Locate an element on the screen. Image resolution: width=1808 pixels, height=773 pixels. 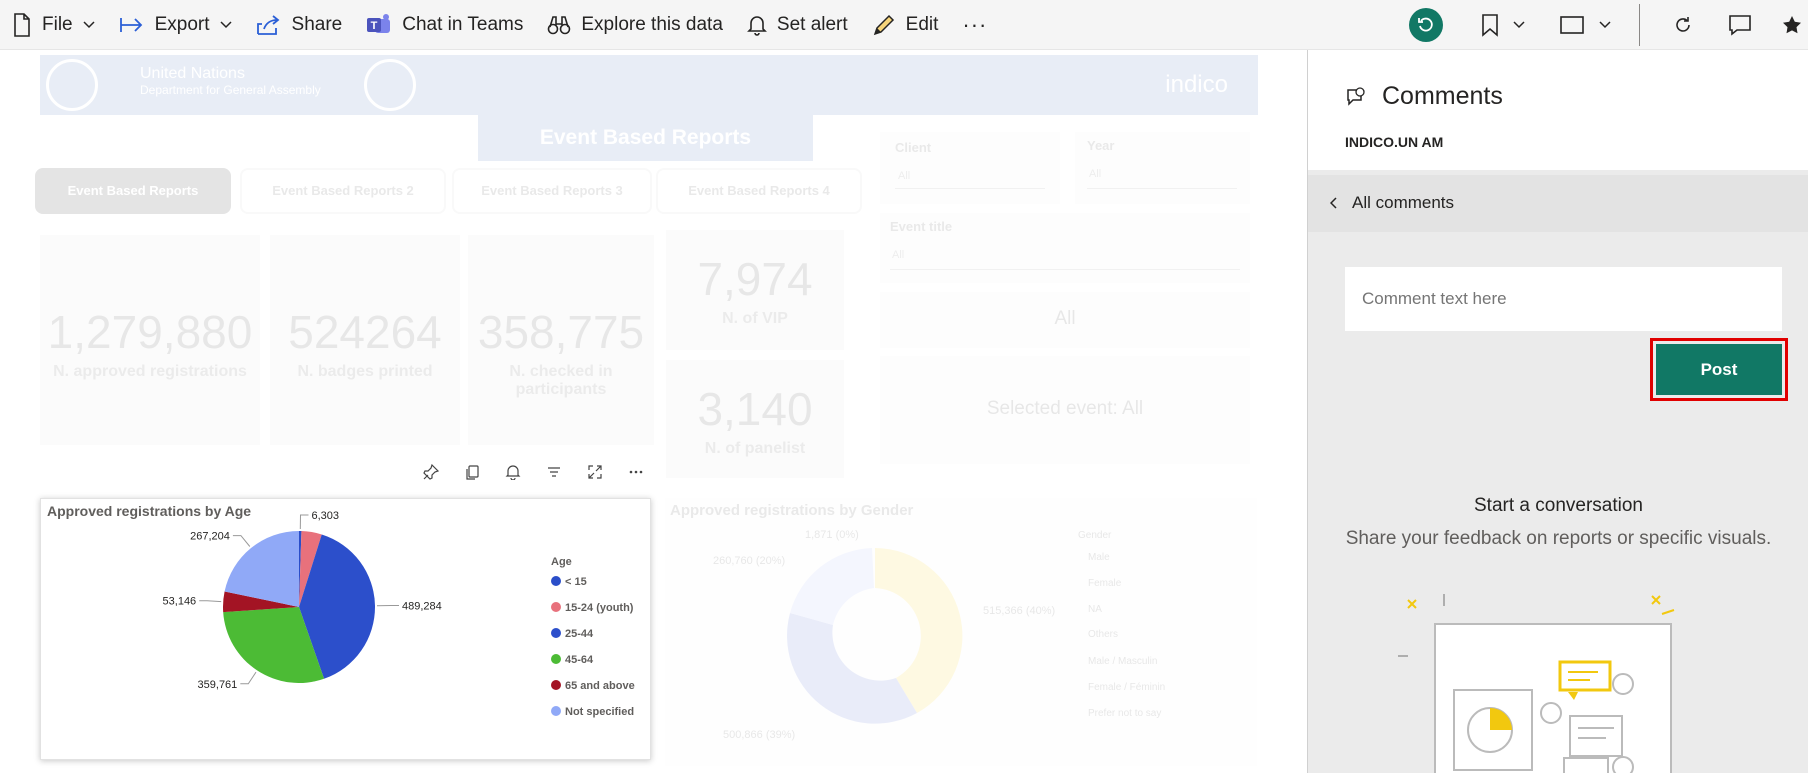
kpi-label: N. of VIP is located at coordinates (755, 318).